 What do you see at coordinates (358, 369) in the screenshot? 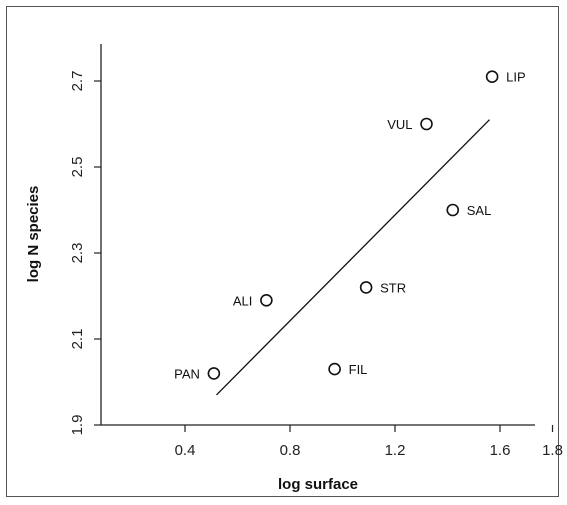
I see `point-label: FIL` at bounding box center [358, 369].